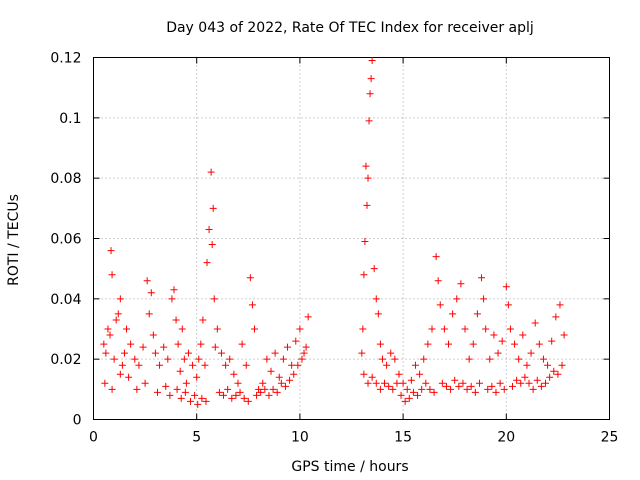 The image size is (640, 480). Describe the element at coordinates (403, 438) in the screenshot. I see `x-tick-label: 15` at that location.